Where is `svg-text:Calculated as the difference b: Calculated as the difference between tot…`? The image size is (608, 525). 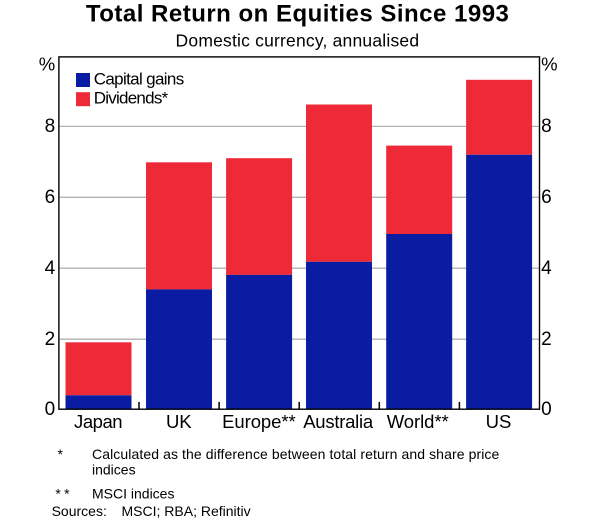 svg-text:Calculated as the difference b: Calculated as the difference between tot… is located at coordinates (296, 454).